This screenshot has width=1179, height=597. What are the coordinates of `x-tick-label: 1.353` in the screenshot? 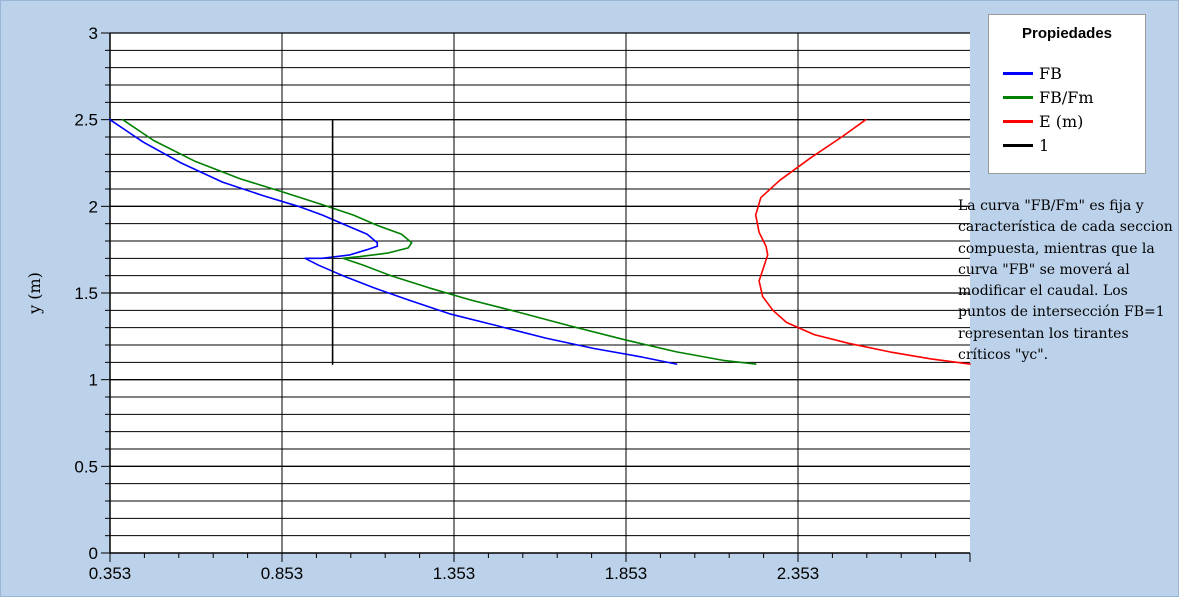 It's located at (454, 573).